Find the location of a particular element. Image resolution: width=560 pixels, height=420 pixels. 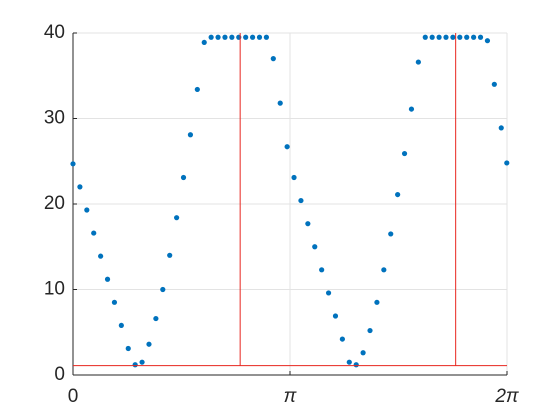

x-tick-label: 2π is located at coordinates (507, 396).